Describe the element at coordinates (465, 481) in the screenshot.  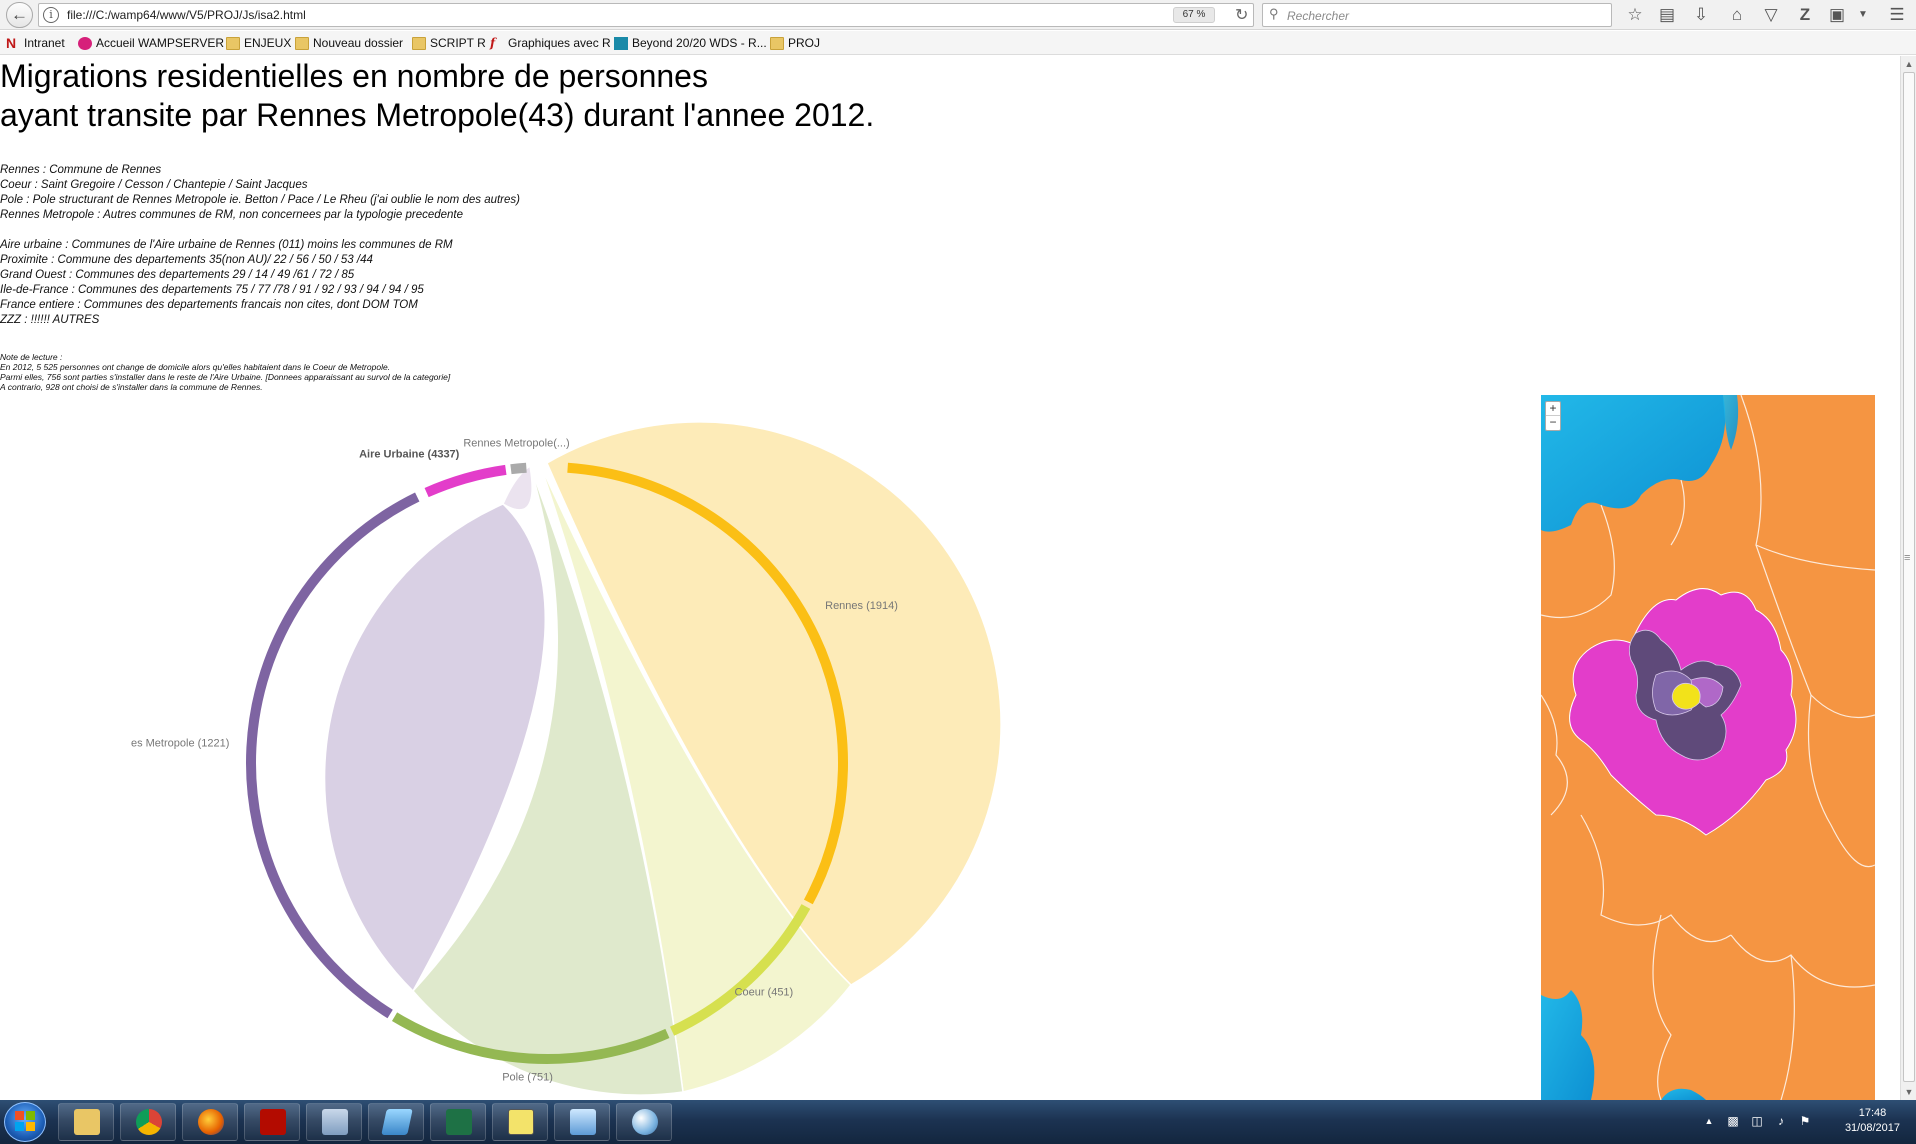
I see `arc-aire-urbaine` at that location.